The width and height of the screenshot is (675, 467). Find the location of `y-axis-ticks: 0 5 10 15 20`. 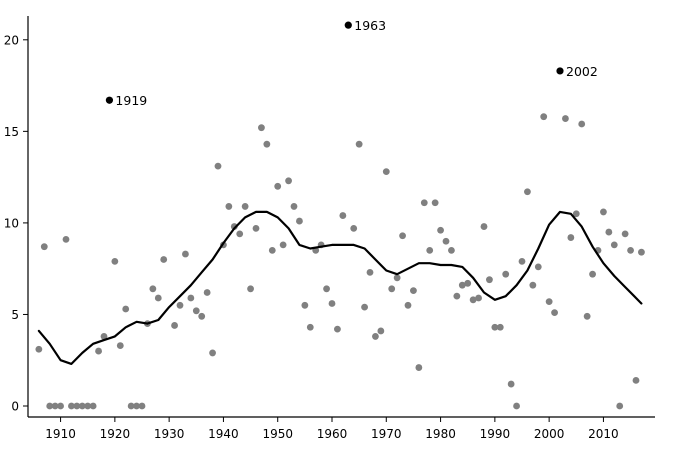

y-axis-ticks: 0 5 10 15 20 is located at coordinates (16, 223).